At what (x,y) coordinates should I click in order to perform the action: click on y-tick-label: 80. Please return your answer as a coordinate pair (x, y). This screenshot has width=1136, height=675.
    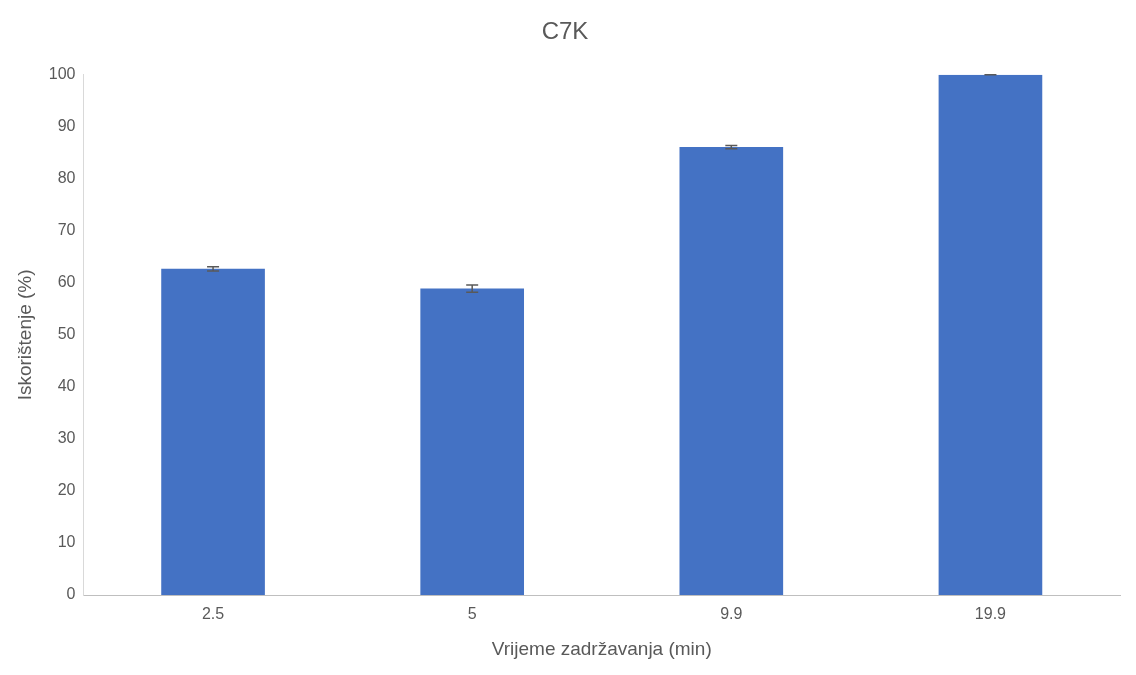
    Looking at the image, I should click on (66, 178).